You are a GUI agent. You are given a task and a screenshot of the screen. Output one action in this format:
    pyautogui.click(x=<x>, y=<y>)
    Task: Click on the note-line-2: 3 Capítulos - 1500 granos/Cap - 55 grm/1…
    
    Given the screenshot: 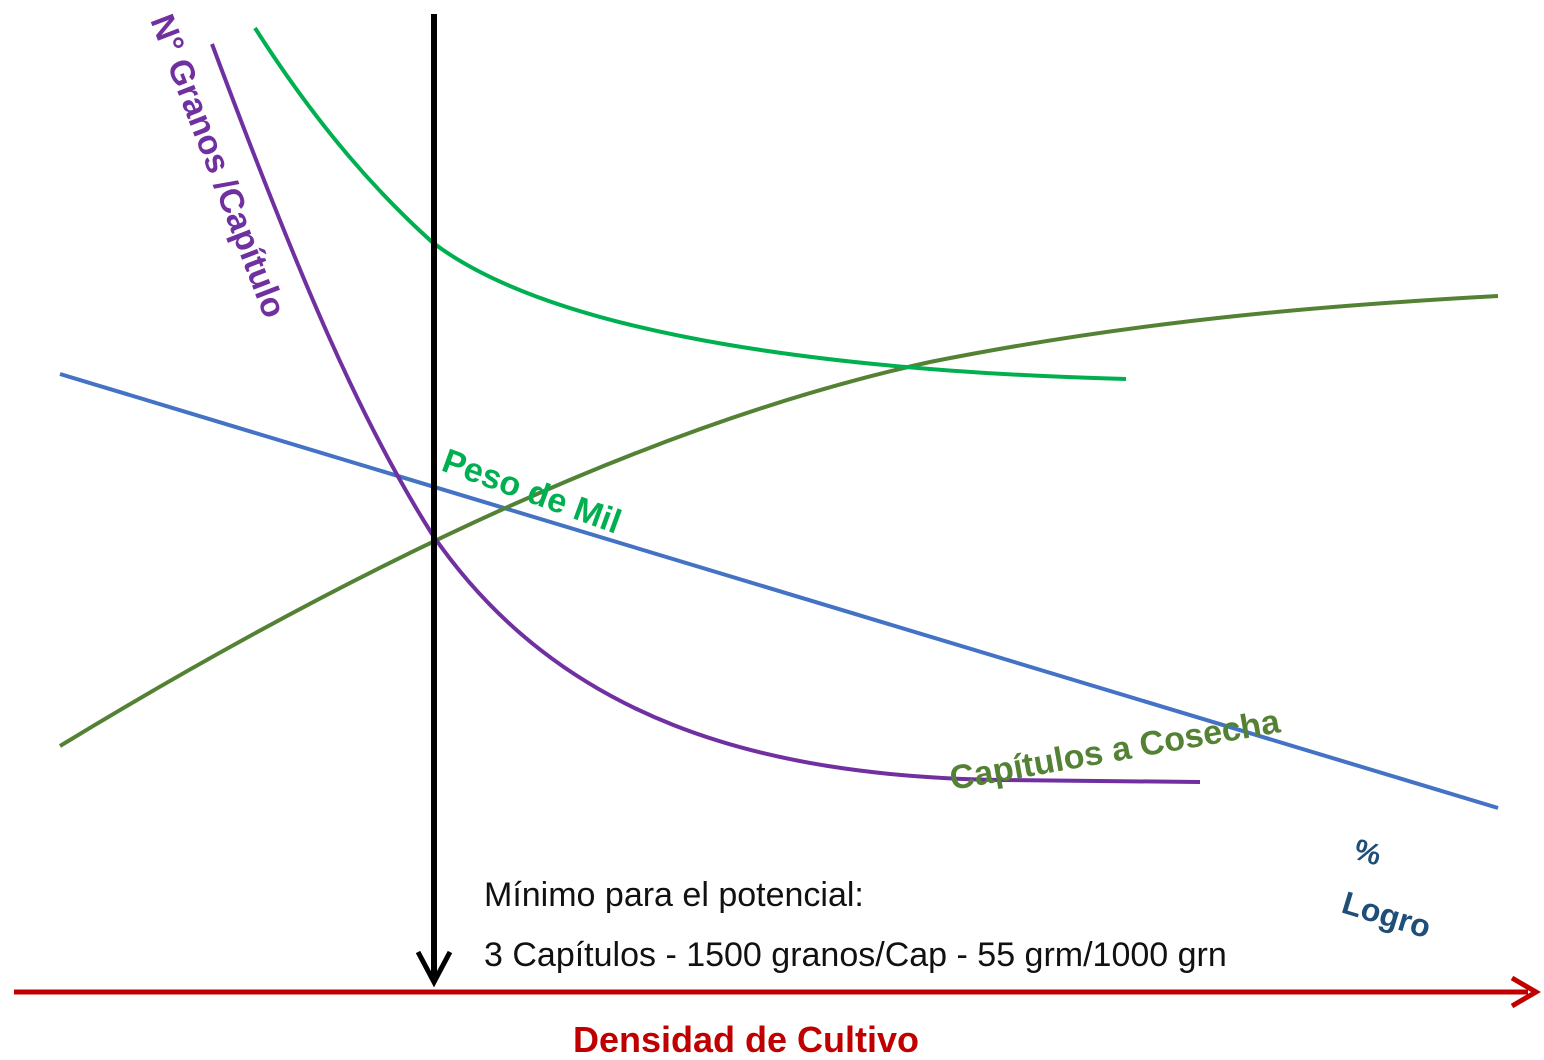 What is the action you would take?
    pyautogui.click(x=855, y=955)
    